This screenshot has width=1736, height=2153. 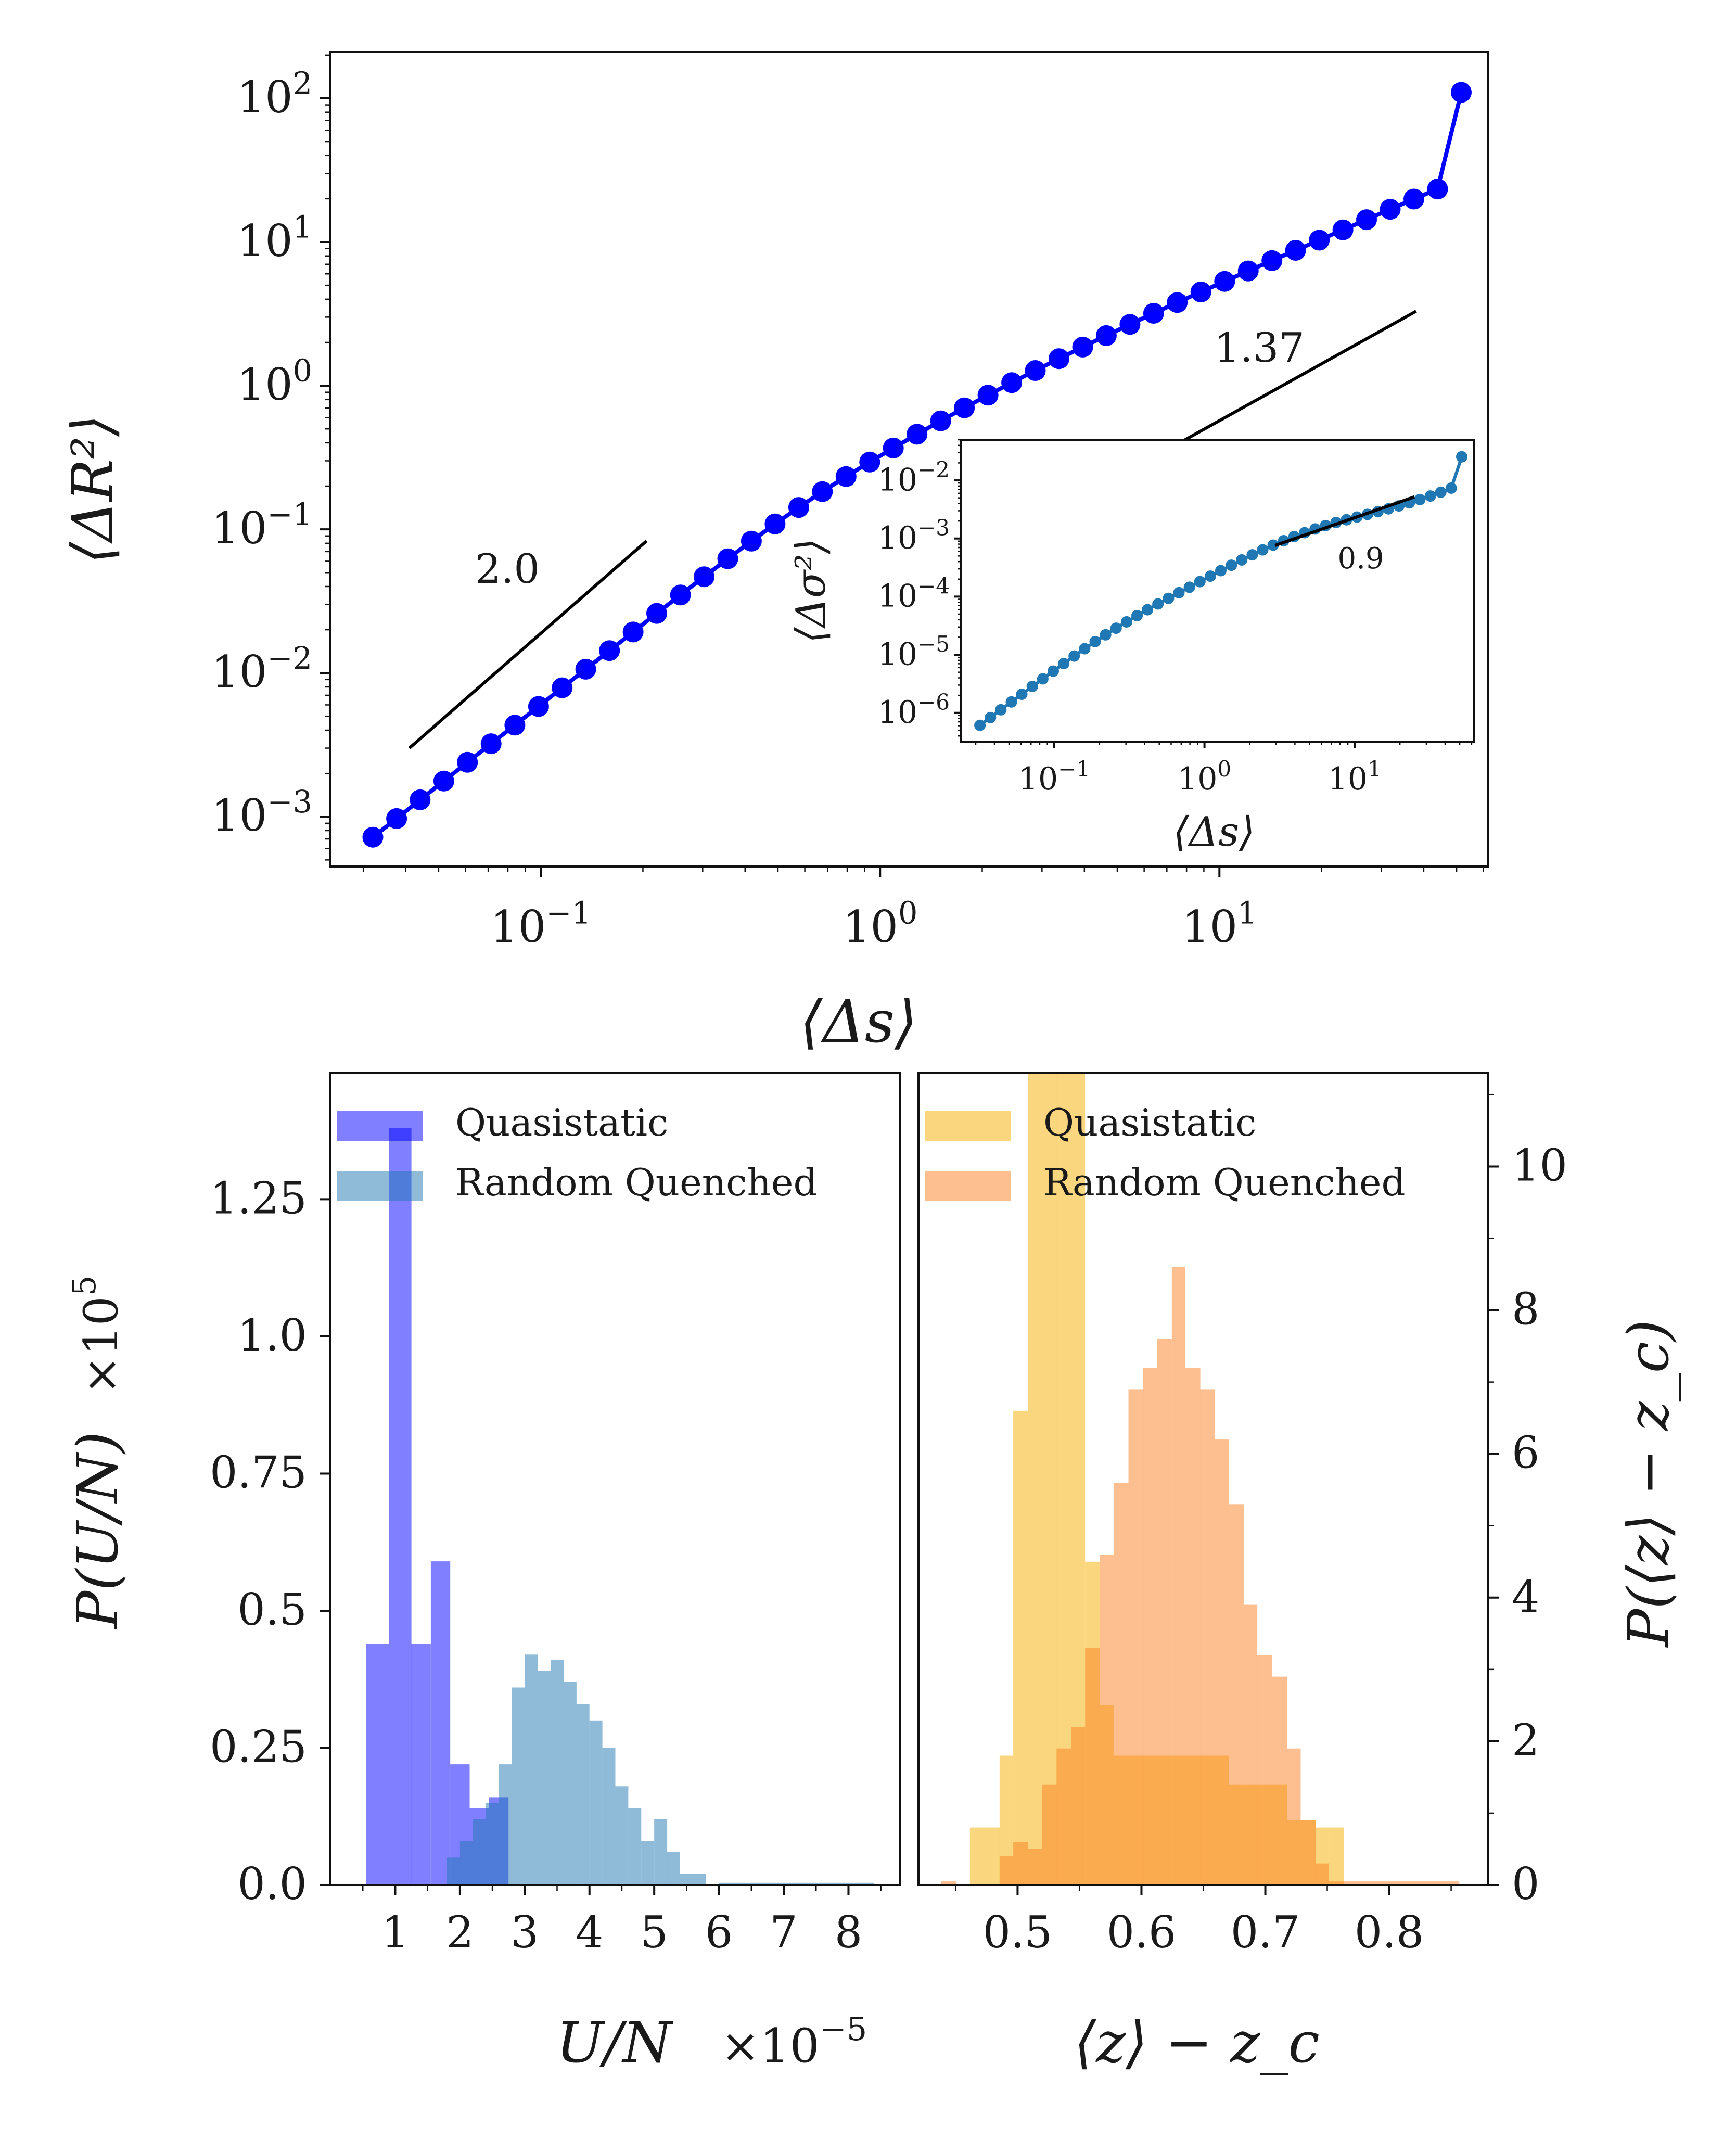 What do you see at coordinates (589, 1932) in the screenshot?
I see `energy-x-tick-label: 4` at bounding box center [589, 1932].